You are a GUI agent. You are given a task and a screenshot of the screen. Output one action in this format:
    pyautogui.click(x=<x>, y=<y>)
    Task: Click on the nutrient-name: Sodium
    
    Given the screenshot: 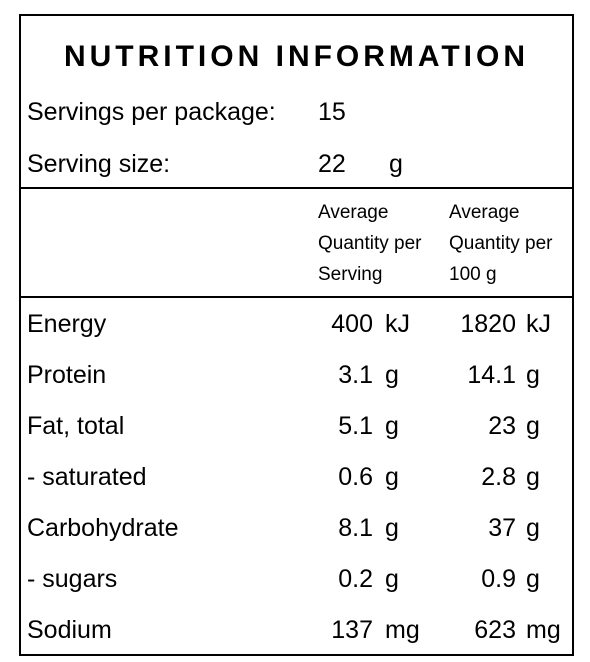 What is the action you would take?
    pyautogui.click(x=69, y=630)
    